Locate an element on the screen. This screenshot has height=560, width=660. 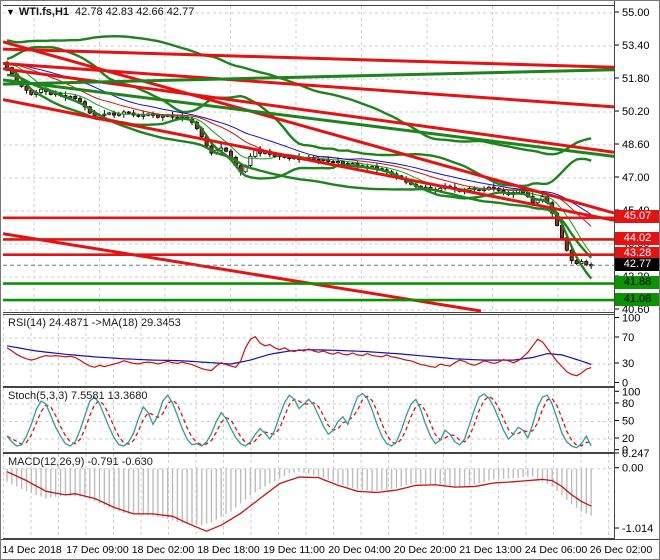
time-axis-label: 18 Dec 18:00 is located at coordinates (228, 550).